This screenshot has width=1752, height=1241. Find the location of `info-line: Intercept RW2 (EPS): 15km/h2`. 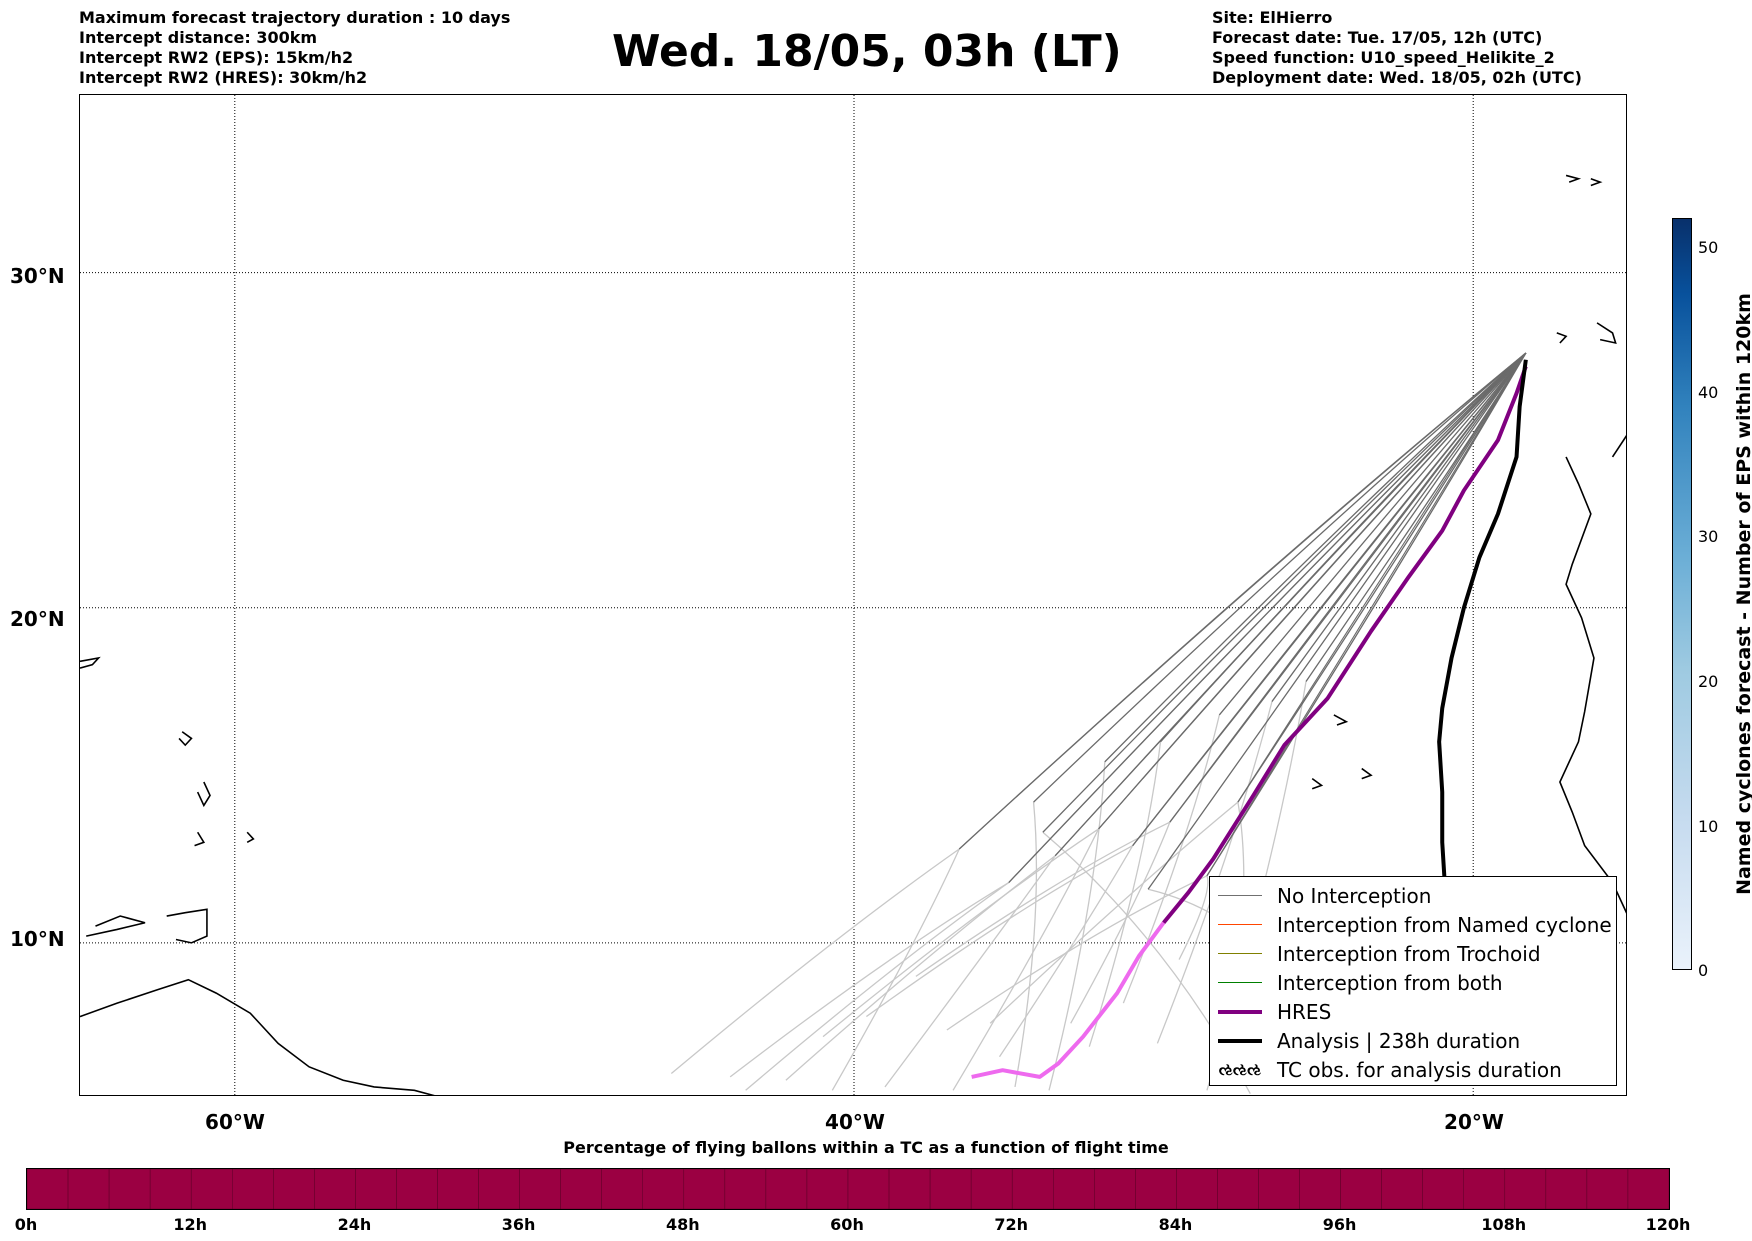

info-line: Intercept RW2 (EPS): 15km/h2 is located at coordinates (216, 57).